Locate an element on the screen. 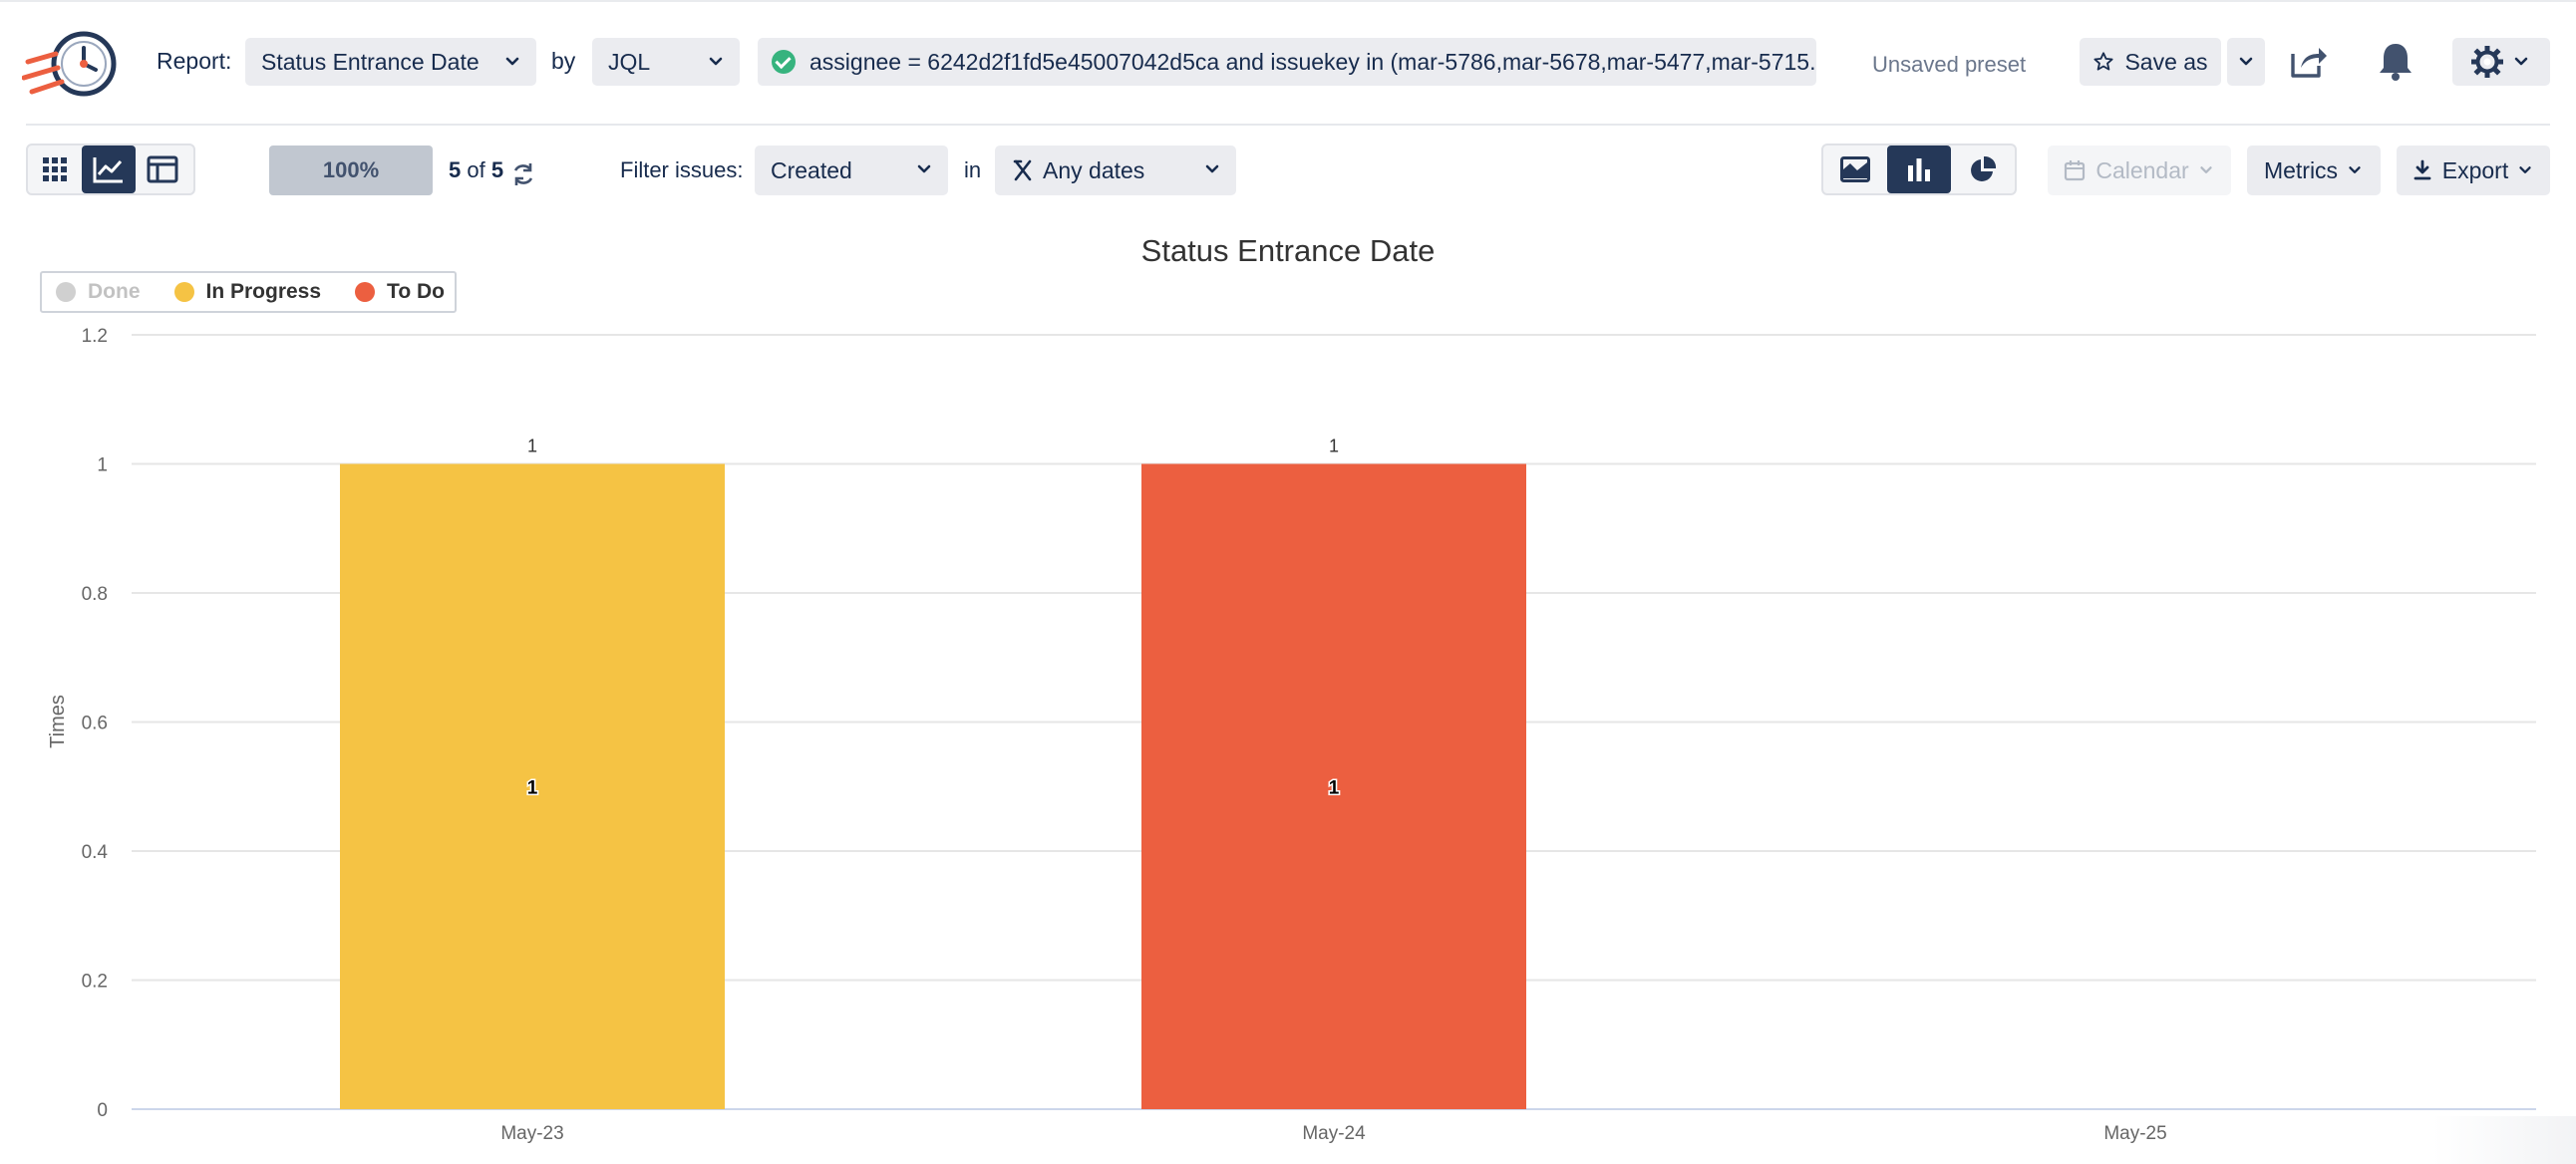 The height and width of the screenshot is (1164, 2576). star-icon is located at coordinates (2103, 61).